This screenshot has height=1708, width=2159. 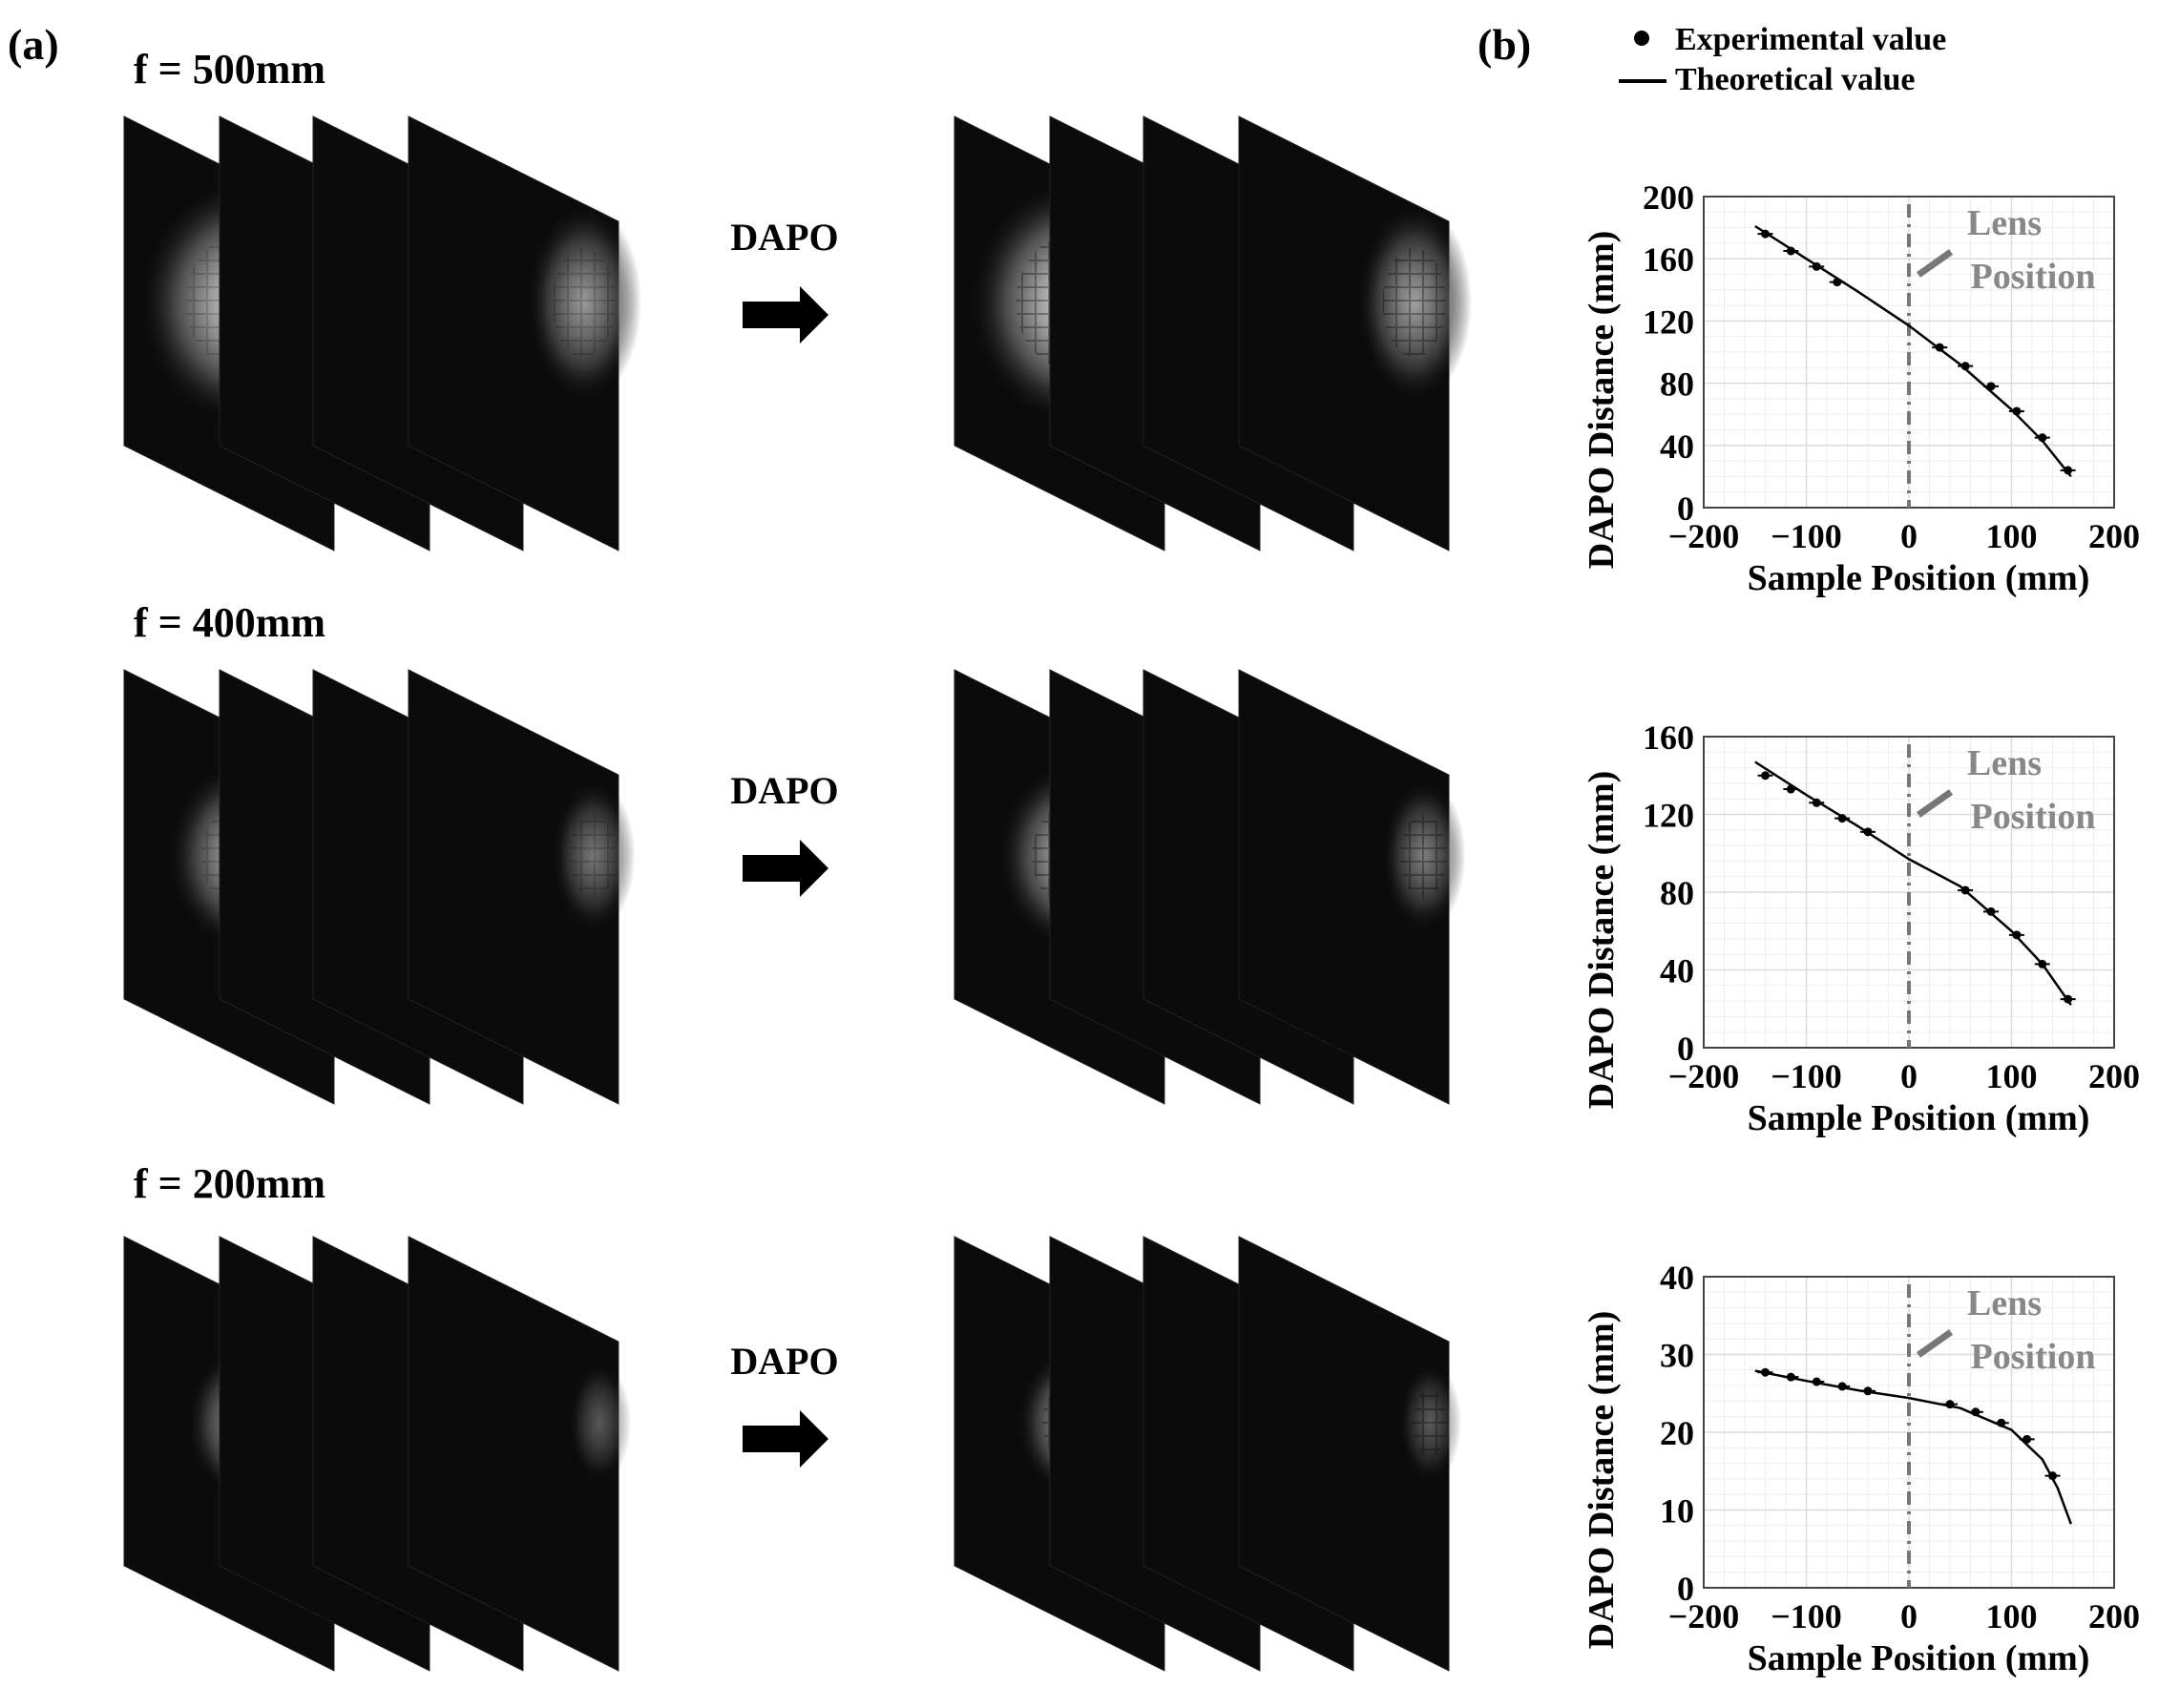 I want to click on y-tick-label: 10, so click(x=1677, y=1511).